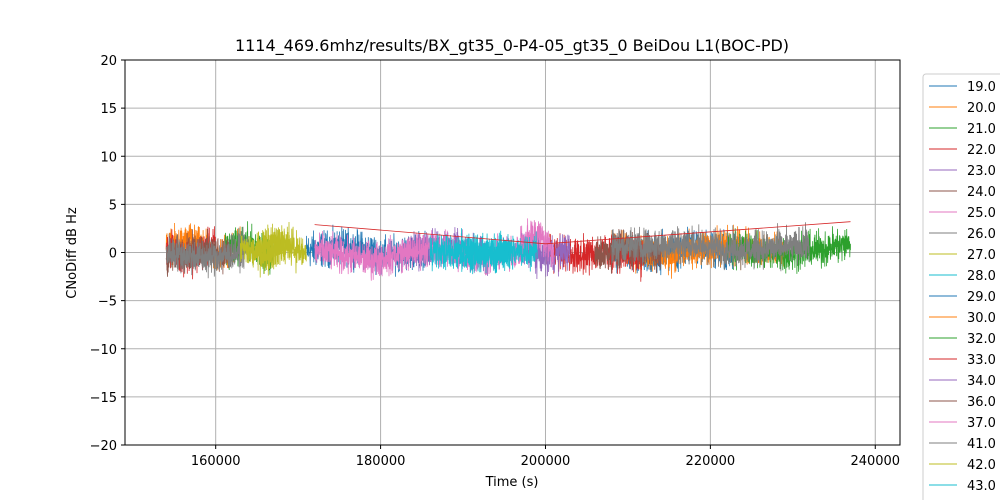 The image size is (1000, 500). I want to click on legend-box, so click(961, 286).